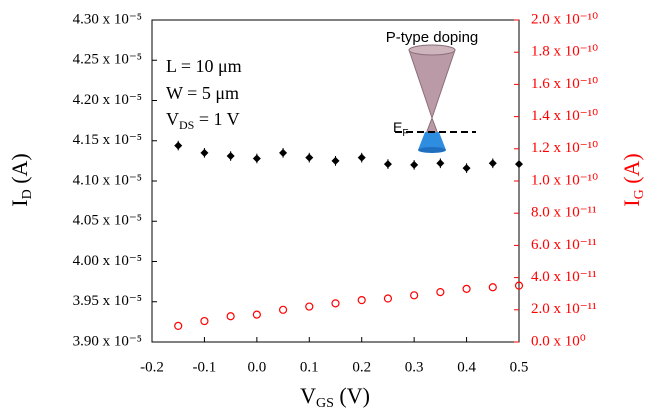 This screenshot has height=412, width=649. Describe the element at coordinates (204, 66) in the screenshot. I see `length-label: L = 10 μm` at that location.